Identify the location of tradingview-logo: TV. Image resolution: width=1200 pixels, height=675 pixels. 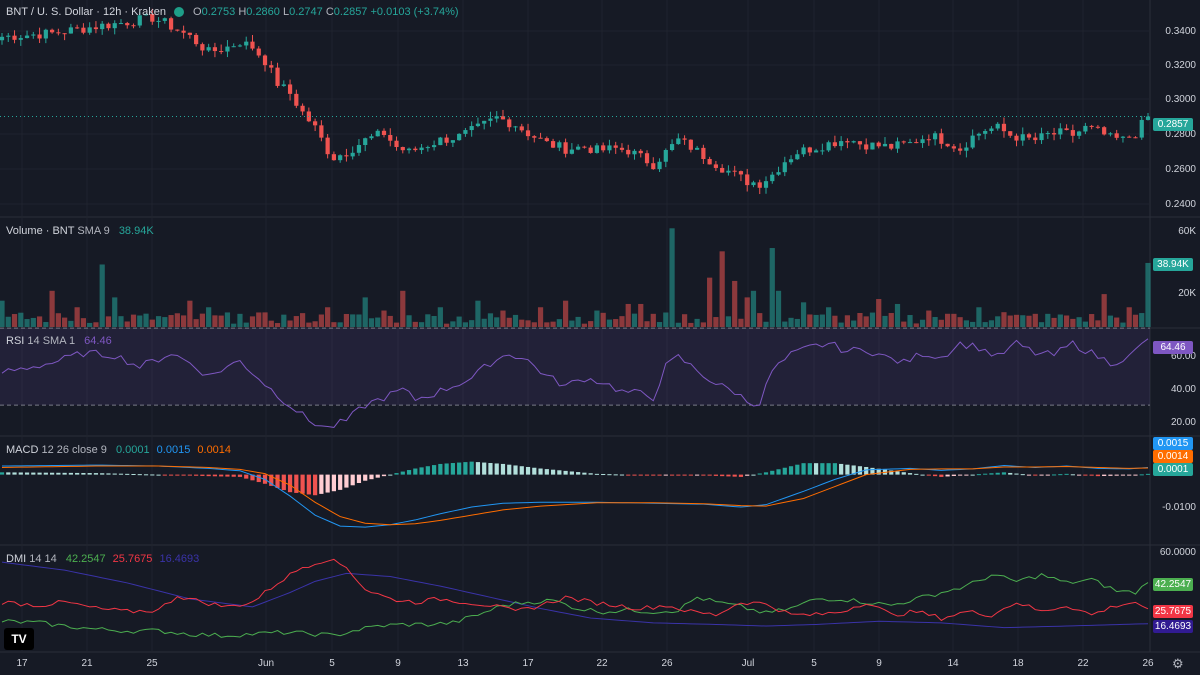
(19, 639).